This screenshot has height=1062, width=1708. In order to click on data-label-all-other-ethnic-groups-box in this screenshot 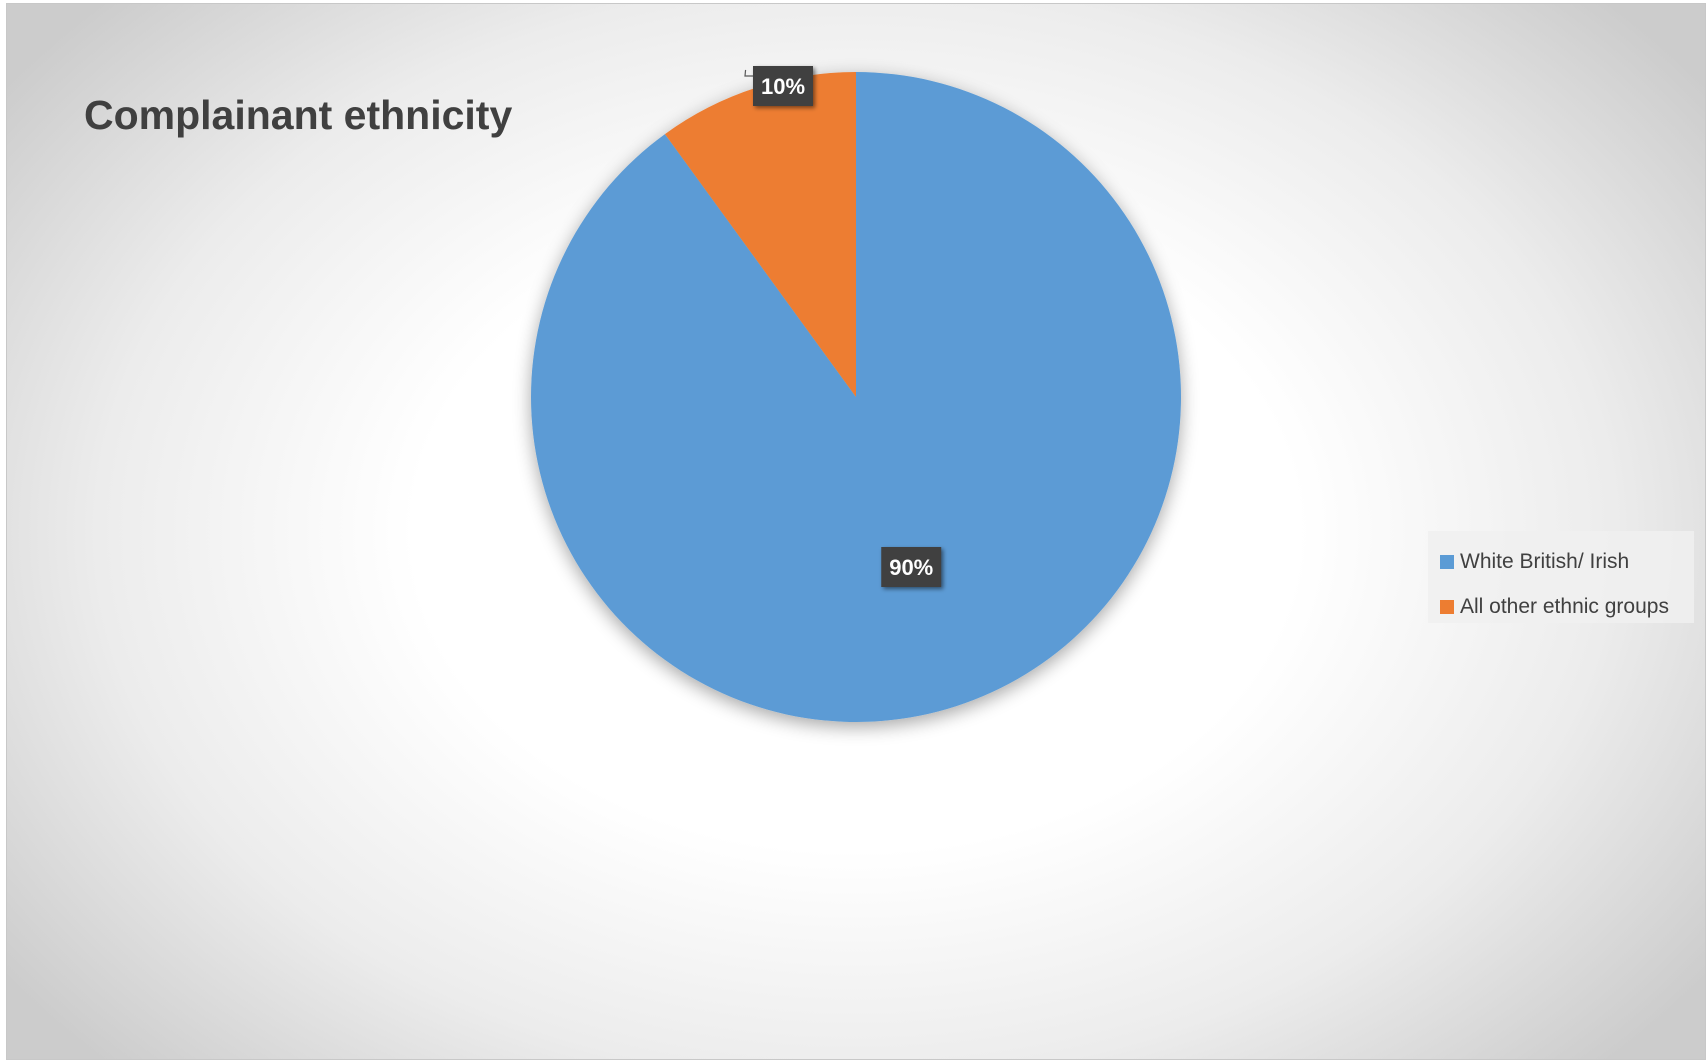, I will do `click(783, 86)`.